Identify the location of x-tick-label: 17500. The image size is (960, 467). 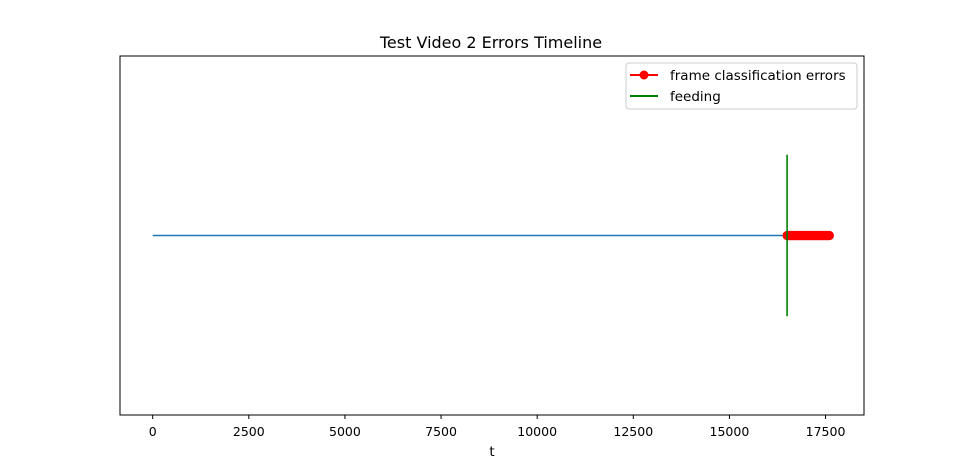
(826, 431).